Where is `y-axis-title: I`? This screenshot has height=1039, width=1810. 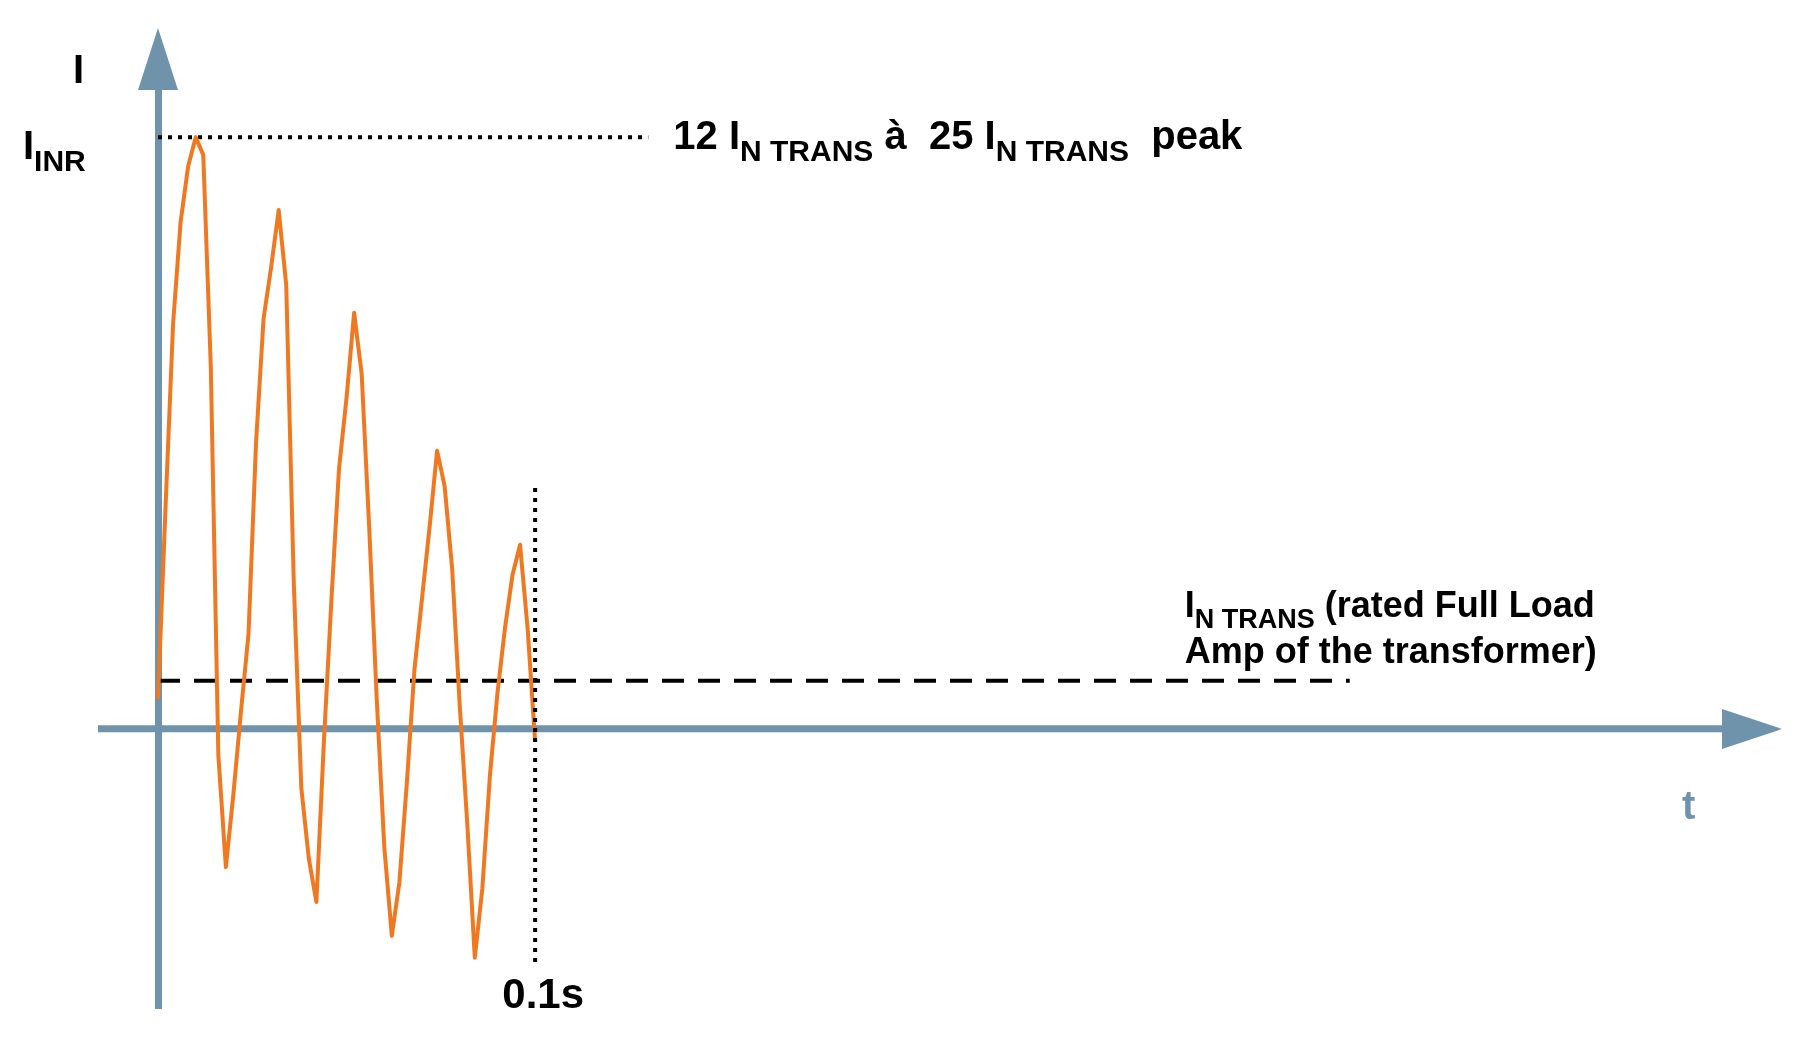 y-axis-title: I is located at coordinates (79, 69).